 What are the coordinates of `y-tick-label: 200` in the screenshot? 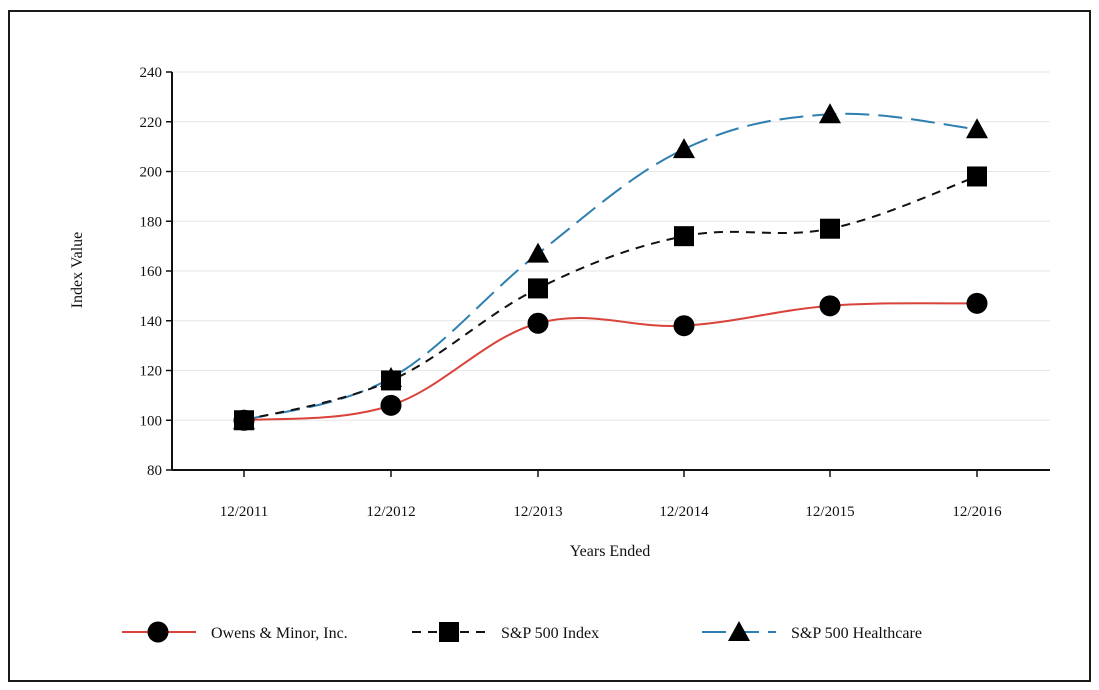 It's located at (151, 173).